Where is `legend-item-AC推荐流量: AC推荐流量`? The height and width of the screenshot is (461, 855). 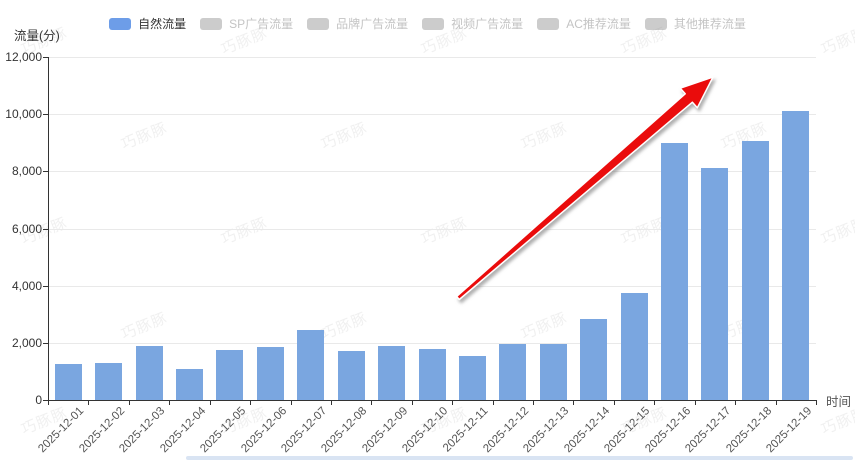 legend-item-AC推荐流量: AC推荐流量 is located at coordinates (584, 23).